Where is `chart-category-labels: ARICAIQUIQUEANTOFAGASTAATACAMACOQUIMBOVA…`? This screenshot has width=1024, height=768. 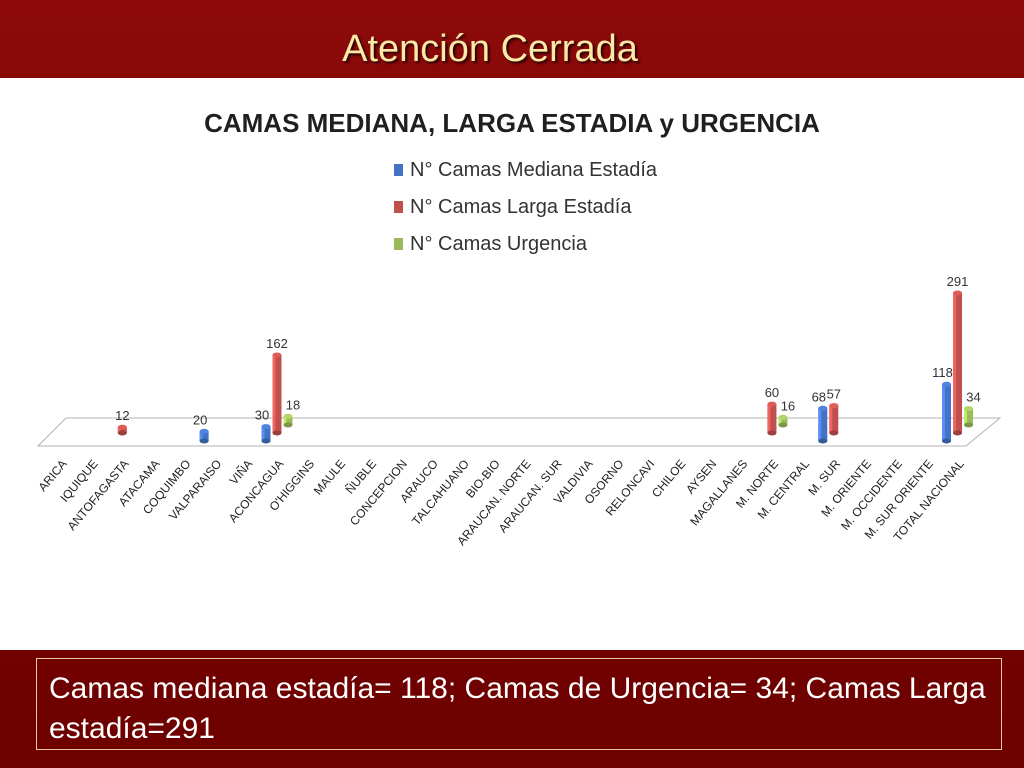 chart-category-labels: ARICAIQUIQUEANTOFAGASTAATACAMACOQUIMBOVA… is located at coordinates (501, 502).